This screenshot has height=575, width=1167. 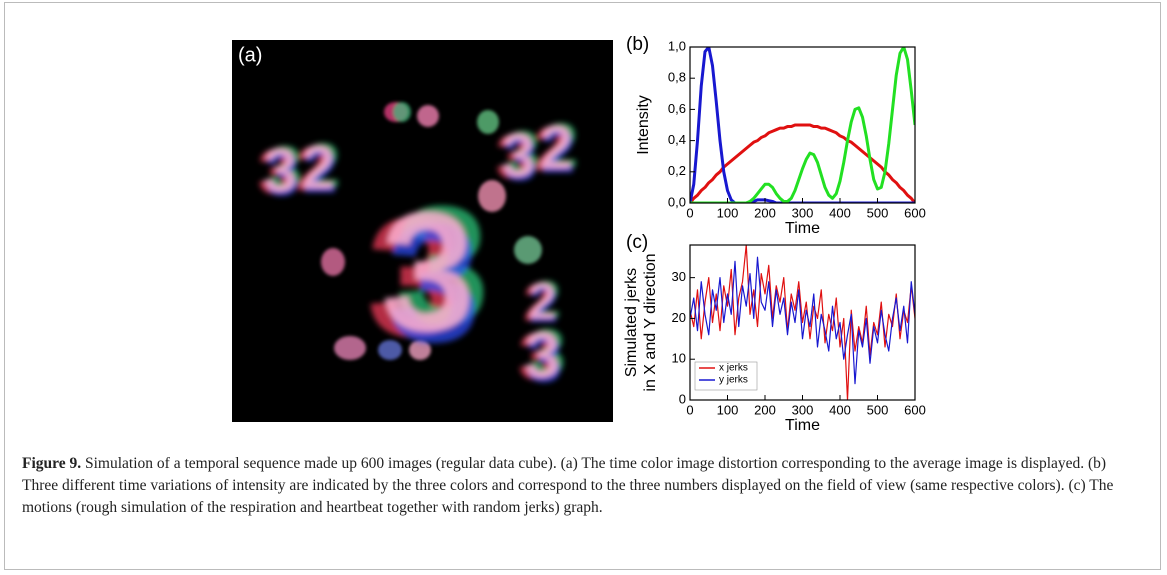 I want to click on panel-label: (b), so click(x=637, y=44).